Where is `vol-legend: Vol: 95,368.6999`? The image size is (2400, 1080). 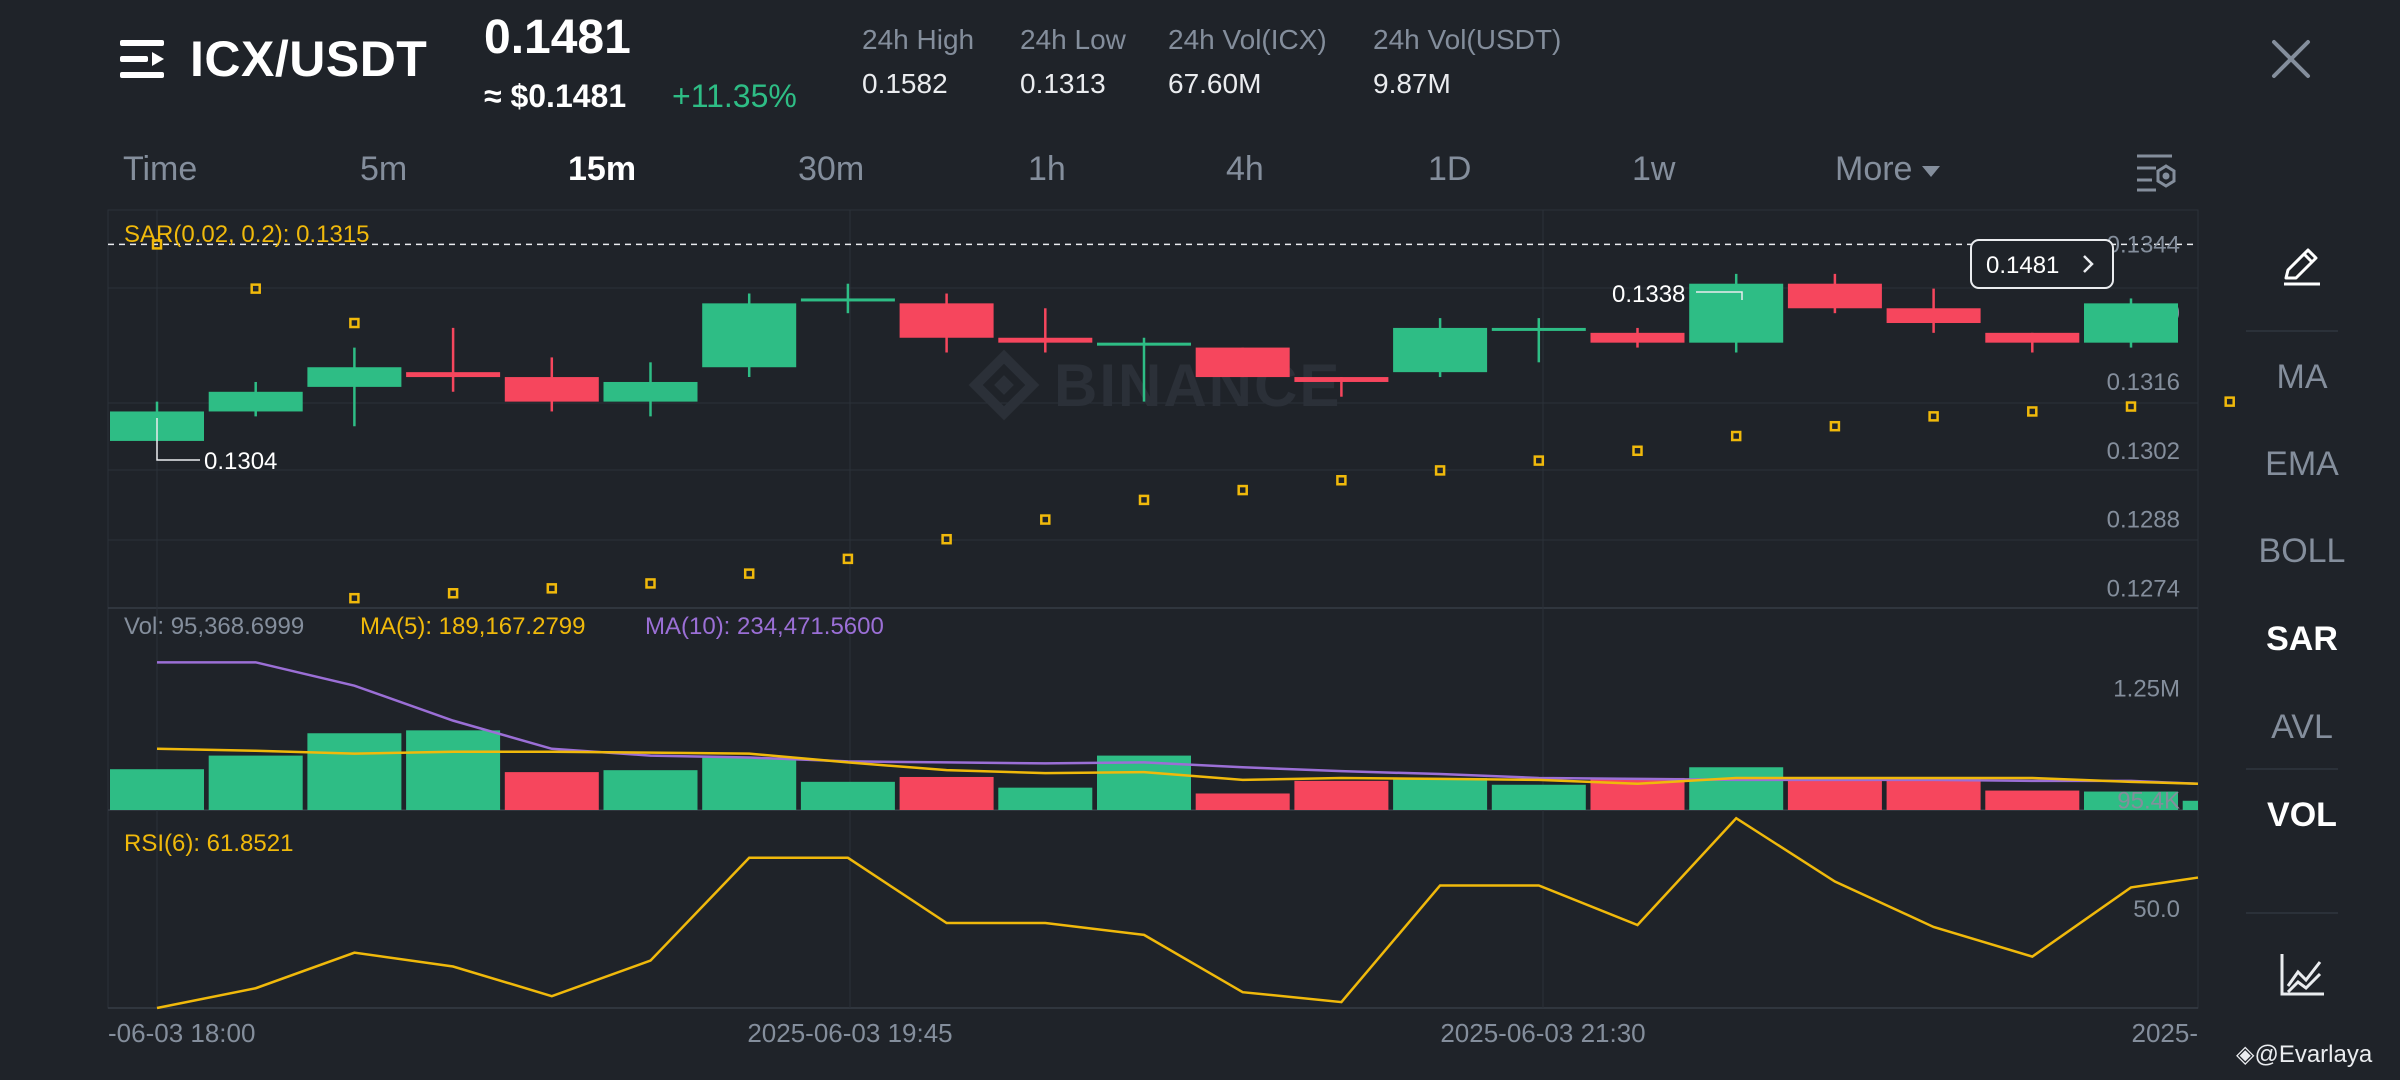 vol-legend: Vol: 95,368.6999 is located at coordinates (214, 626).